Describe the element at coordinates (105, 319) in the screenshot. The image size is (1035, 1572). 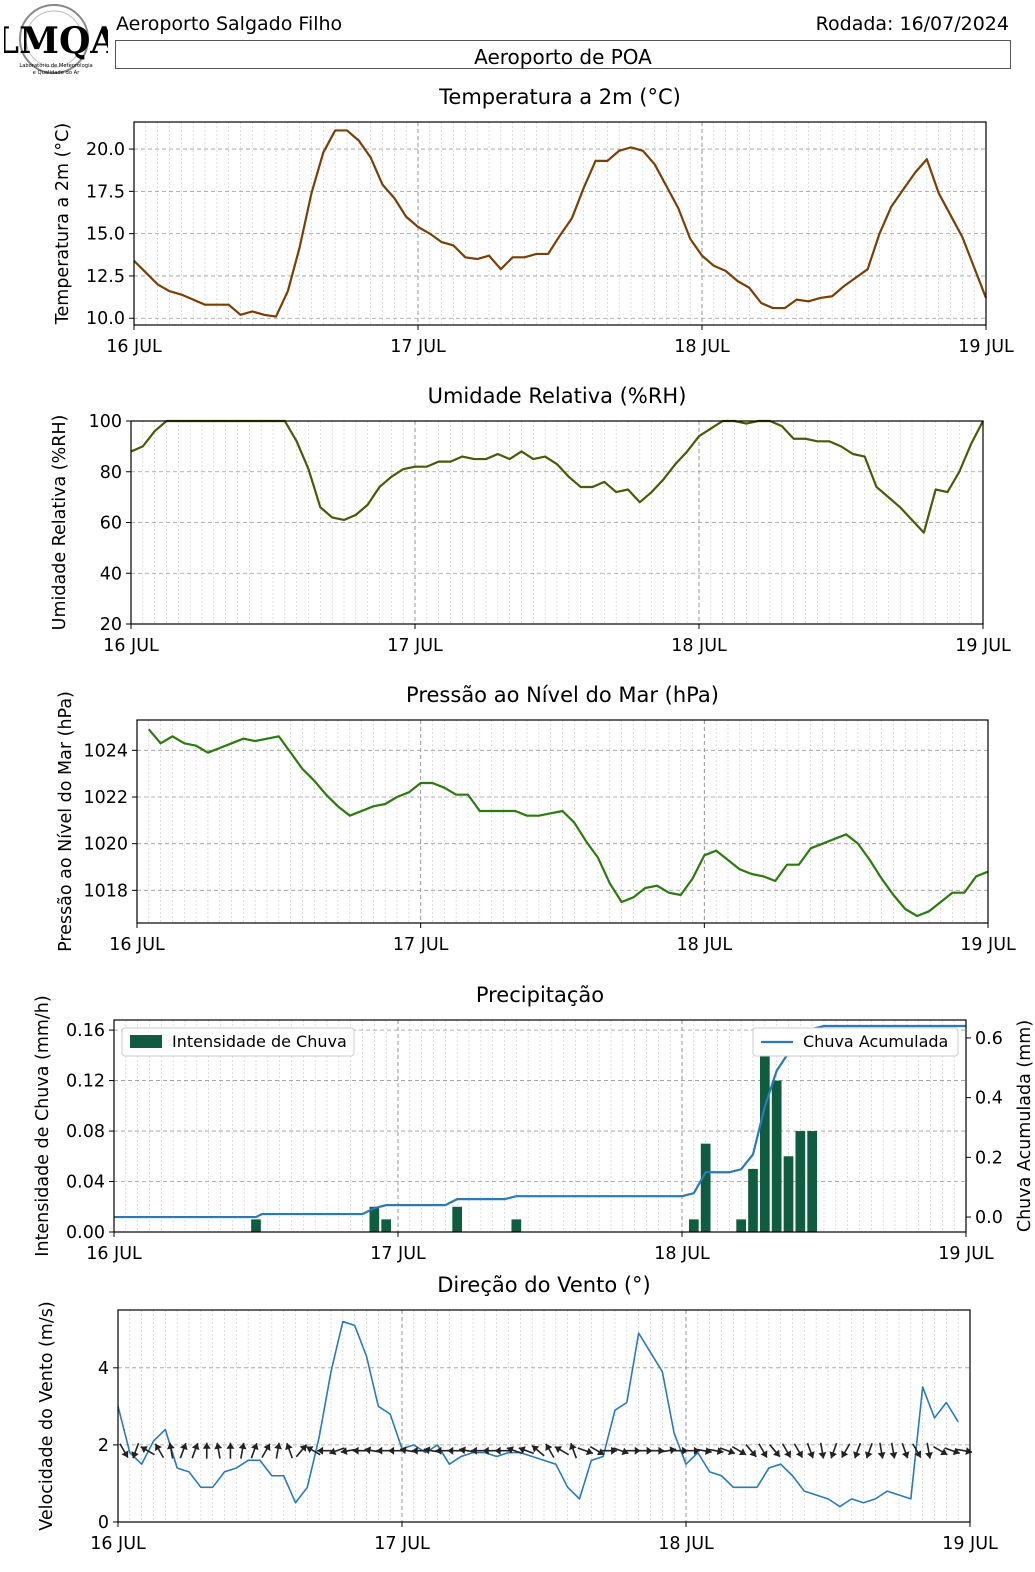
I see `temperature-ytick-label: 10.0` at that location.